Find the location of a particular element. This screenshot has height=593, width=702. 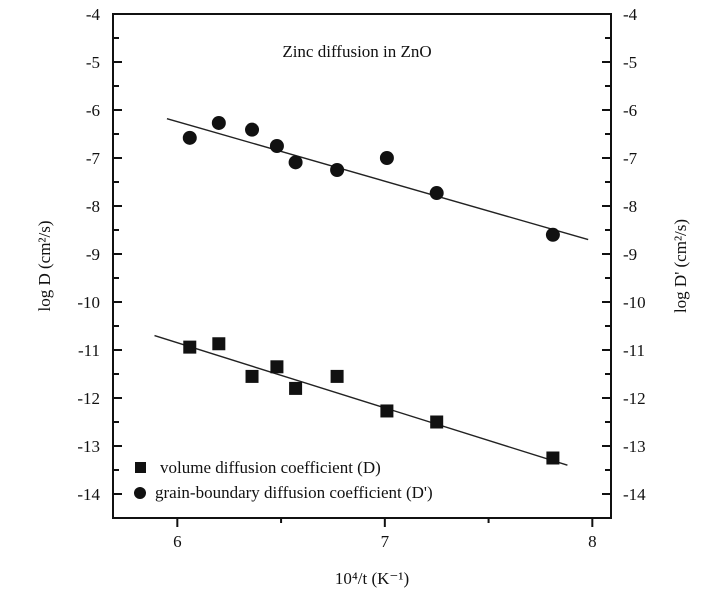

y-tick-label-left: -8 is located at coordinates (93, 206).